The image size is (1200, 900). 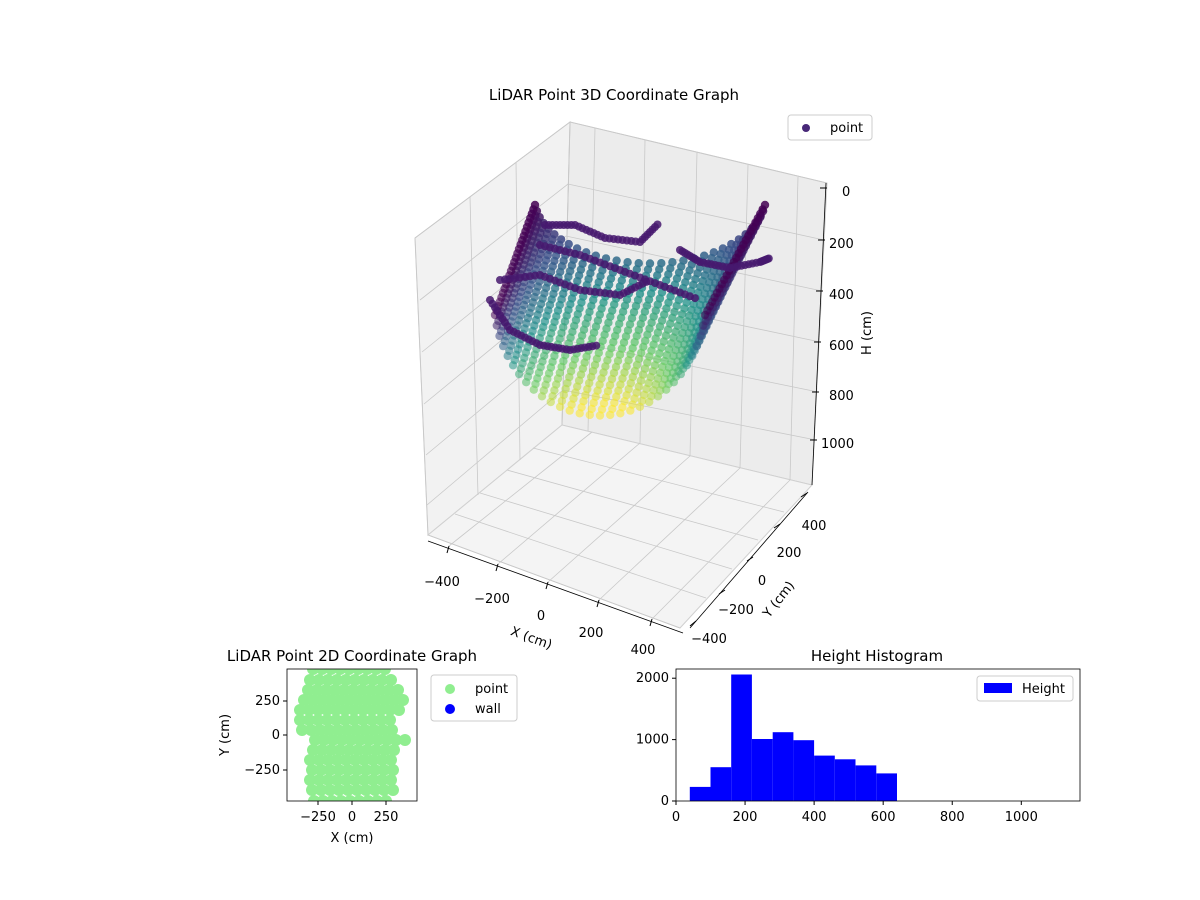 What do you see at coordinates (643, 650) in the screenshot?
I see `x-tick-label: 400` at bounding box center [643, 650].